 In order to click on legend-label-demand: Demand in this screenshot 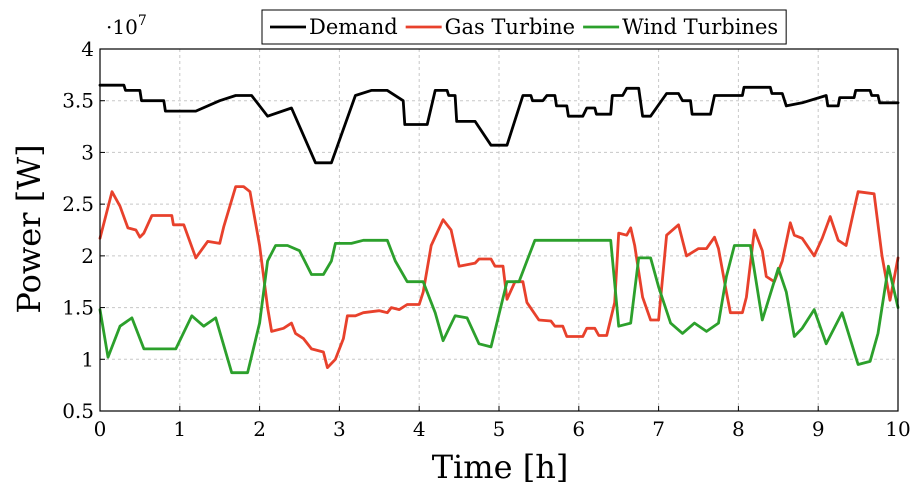, I will do `click(353, 27)`.